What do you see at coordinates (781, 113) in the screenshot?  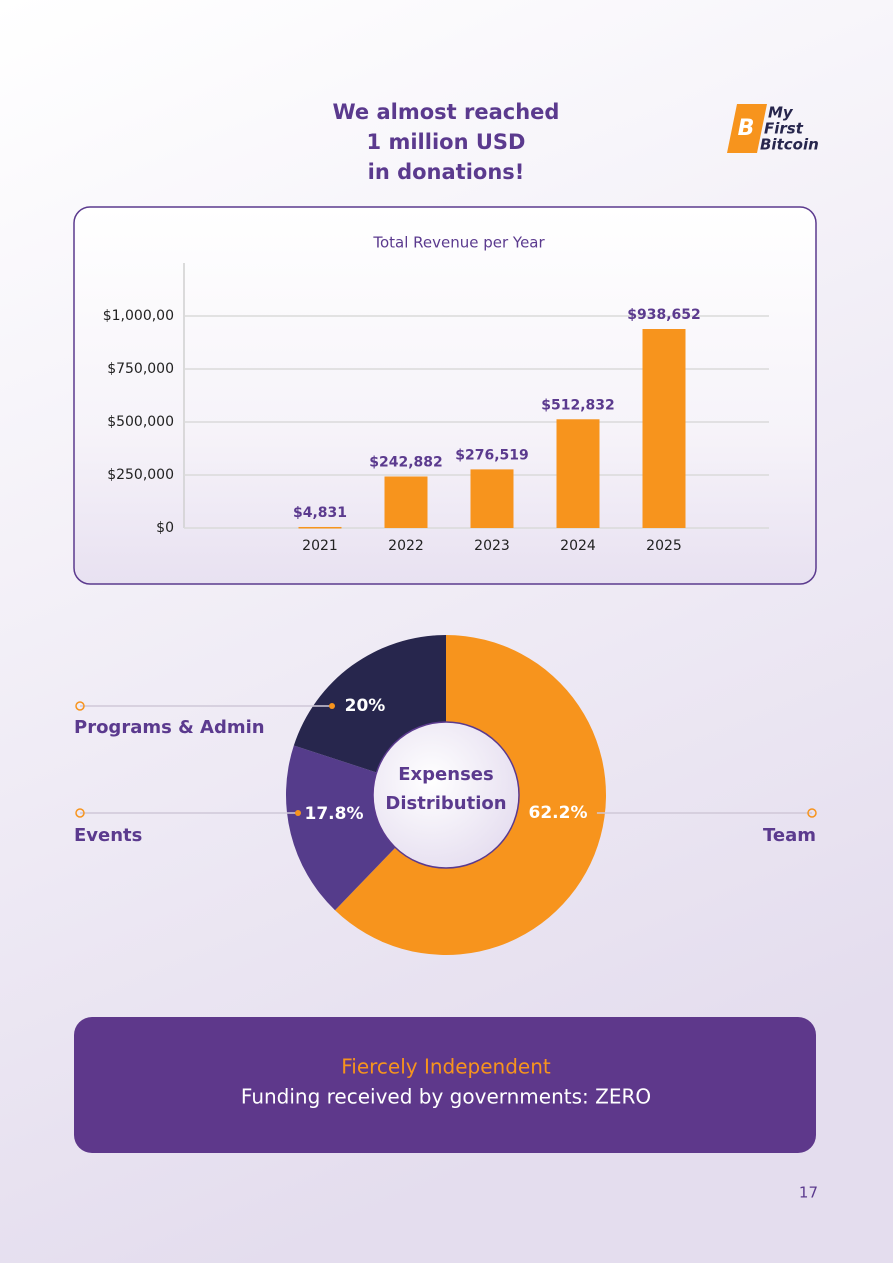 I see `logo-text: My` at bounding box center [781, 113].